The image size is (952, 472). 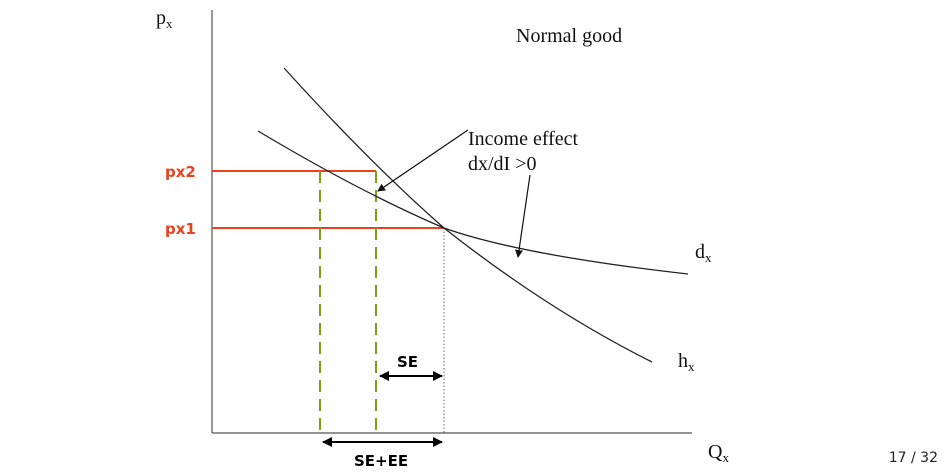 What do you see at coordinates (523, 216) in the screenshot?
I see `income-effect-arrow-right` at bounding box center [523, 216].